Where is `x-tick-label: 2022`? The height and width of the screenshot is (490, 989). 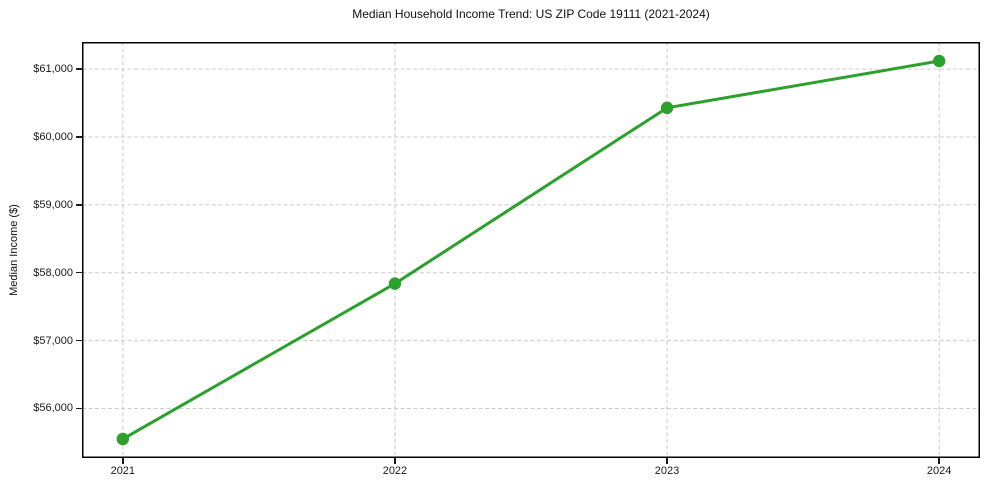
x-tick-label: 2022 is located at coordinates (395, 471).